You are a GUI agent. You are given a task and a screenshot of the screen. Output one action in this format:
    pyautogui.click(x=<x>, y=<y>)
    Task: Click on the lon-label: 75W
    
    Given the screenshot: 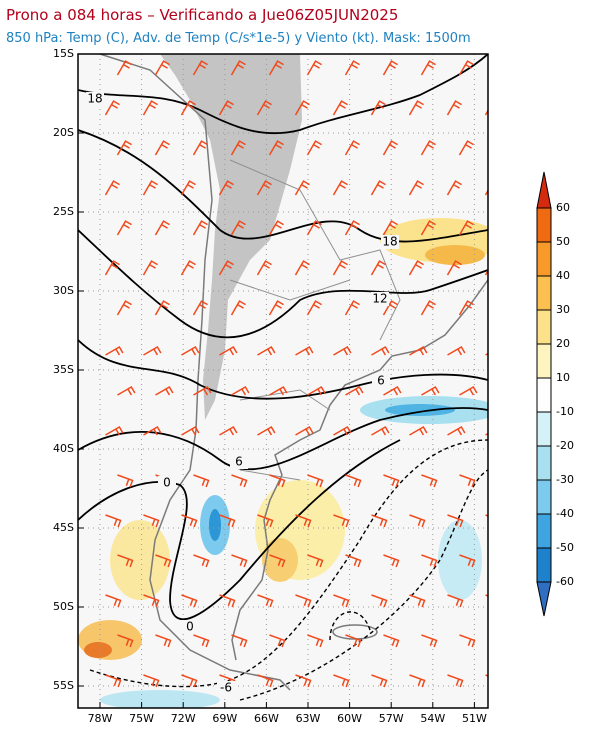 What is the action you would take?
    pyautogui.click(x=141, y=718)
    